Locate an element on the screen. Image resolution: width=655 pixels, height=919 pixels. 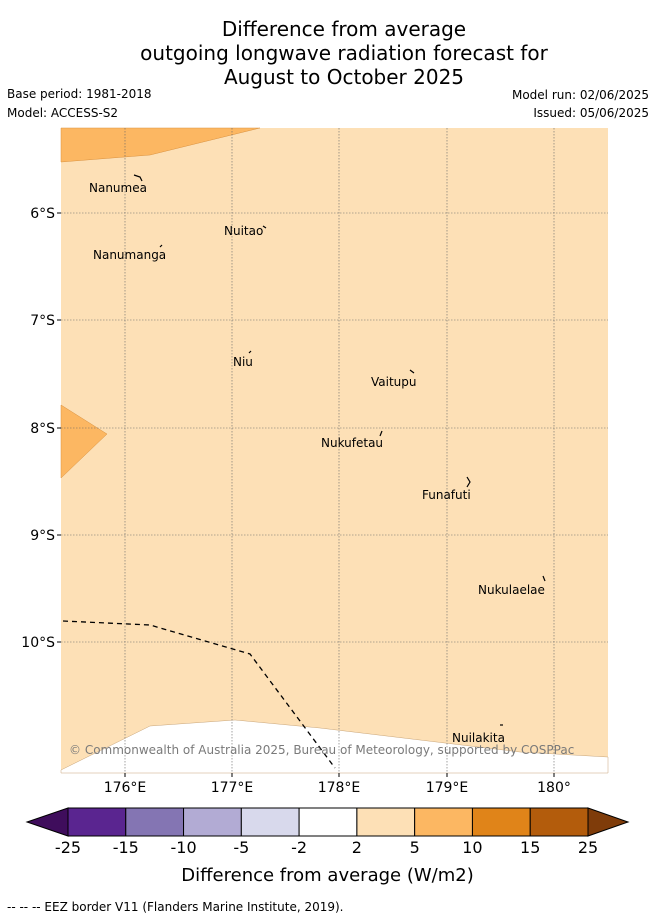
base-period: Base period: 1981-2018 is located at coordinates (79, 94).